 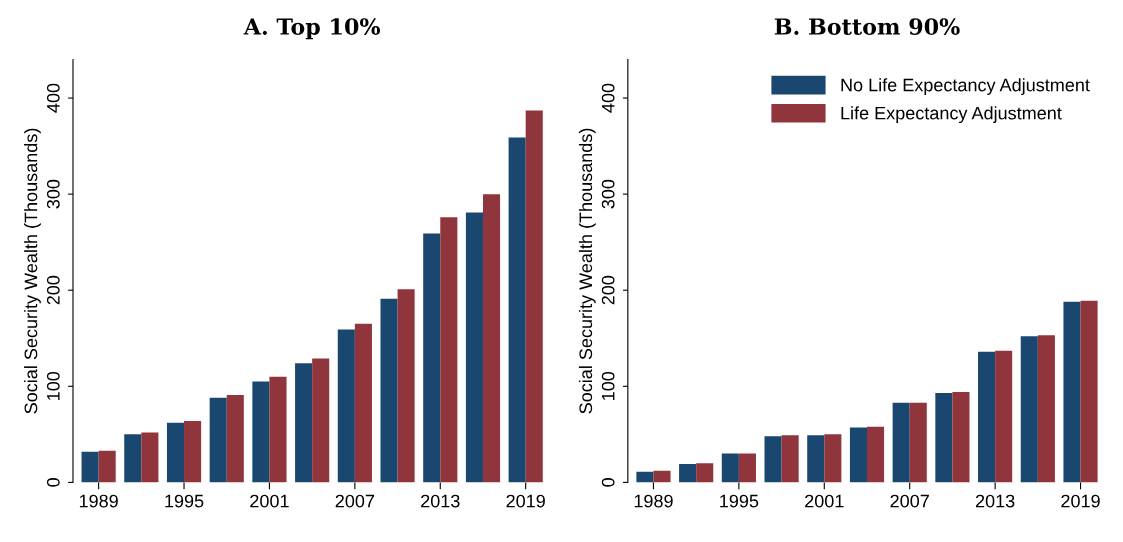 I want to click on legend-label: No Life Expectancy Adjustment, so click(x=965, y=86).